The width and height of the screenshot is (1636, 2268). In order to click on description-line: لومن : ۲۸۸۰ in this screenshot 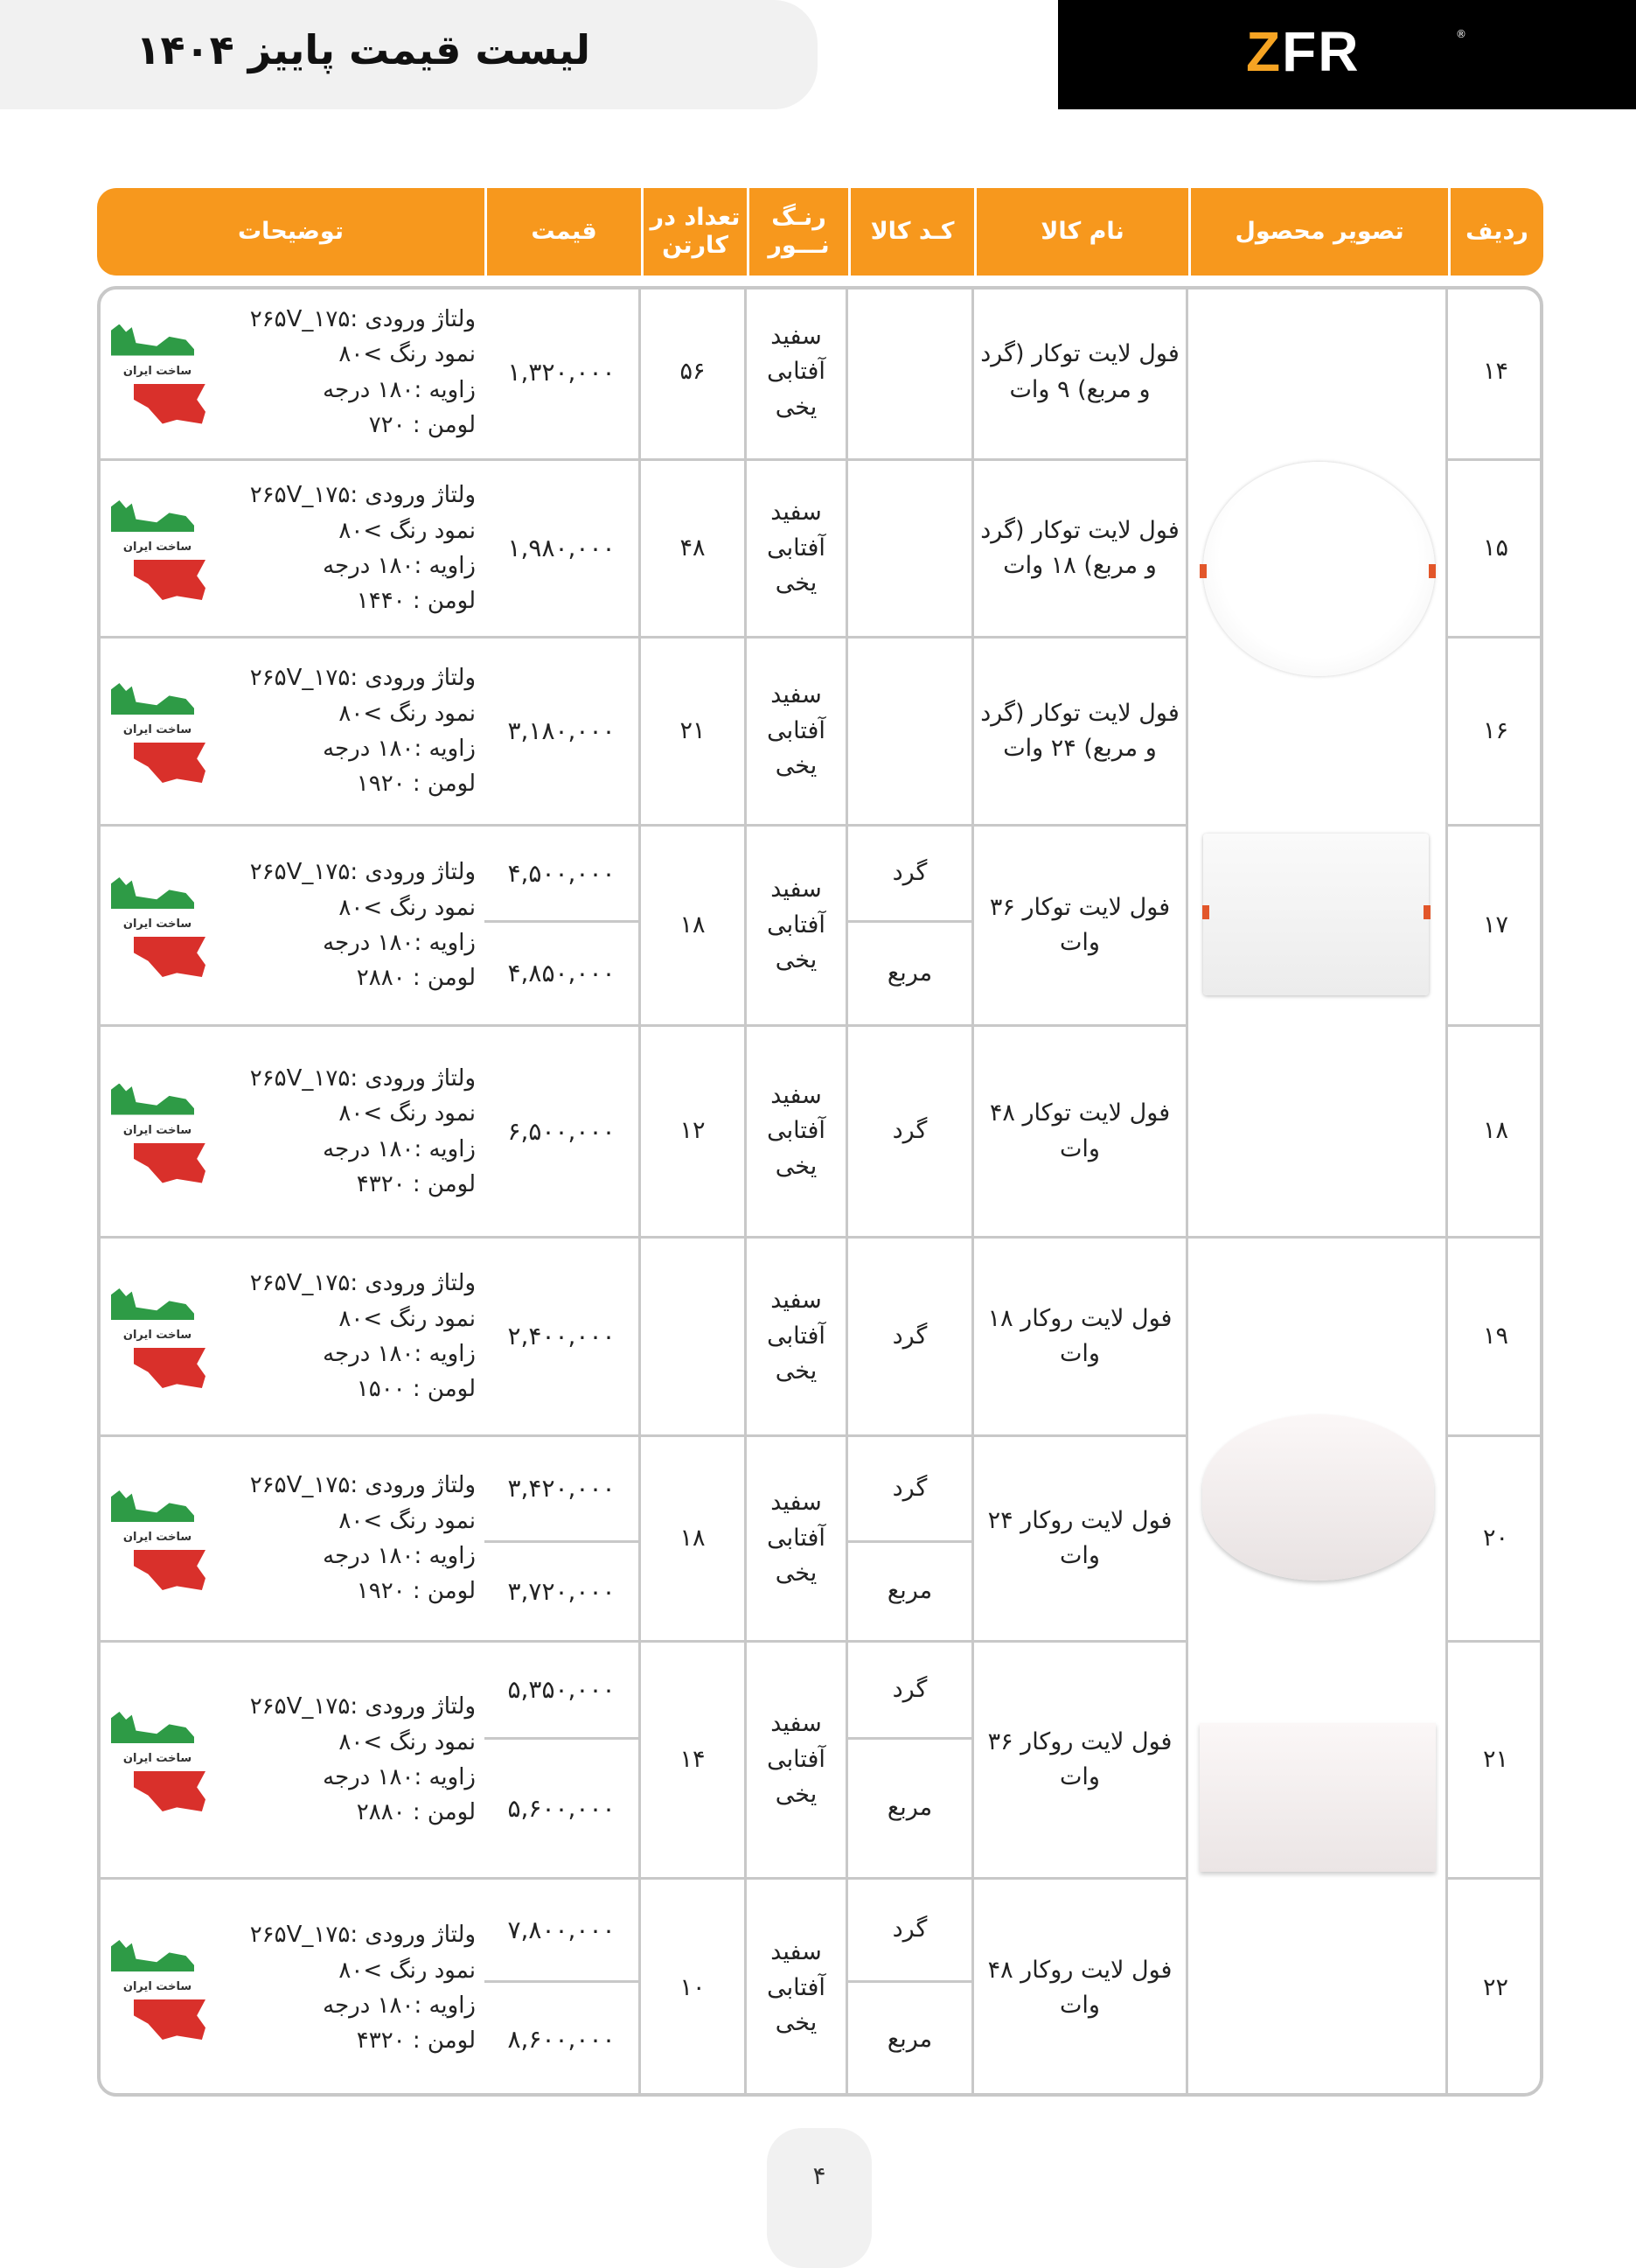, I will do `click(416, 1812)`.